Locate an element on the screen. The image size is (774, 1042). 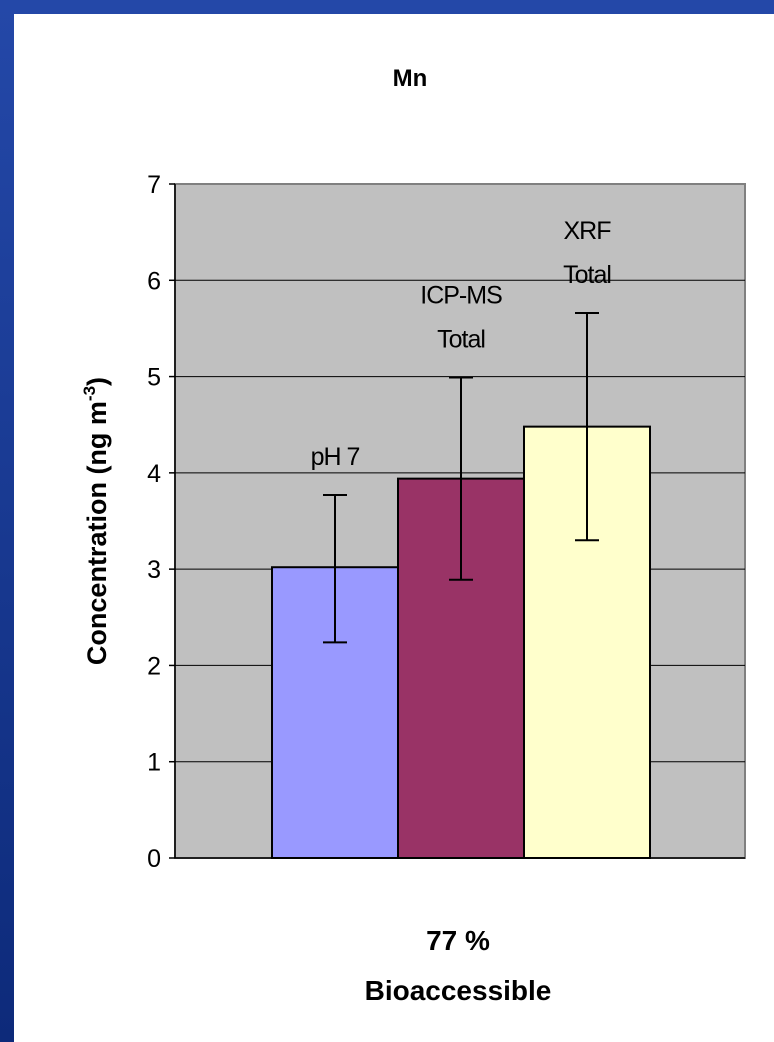
y-axis-label-close: ) is located at coordinates (97, 381).